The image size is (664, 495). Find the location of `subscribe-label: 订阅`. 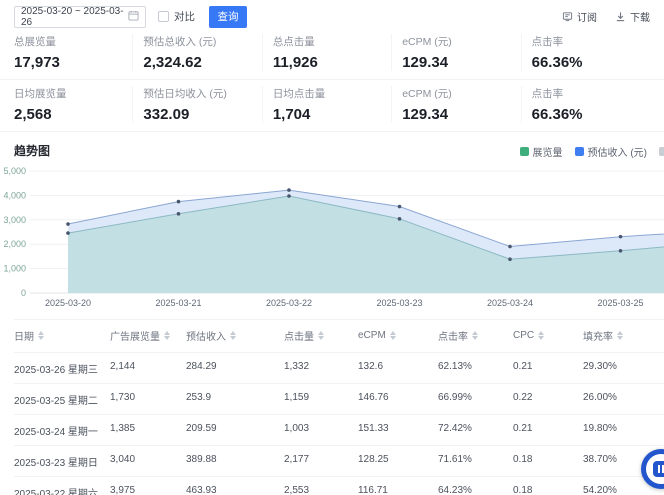

subscribe-label: 订阅 is located at coordinates (587, 18).